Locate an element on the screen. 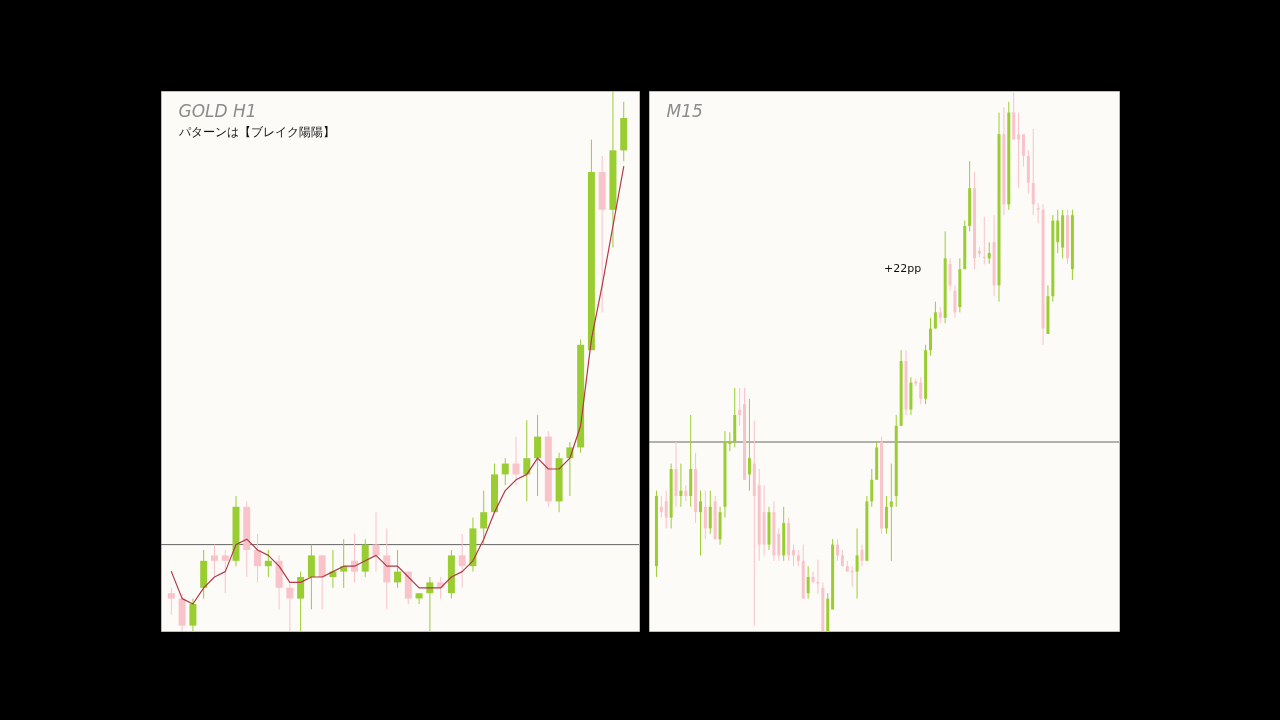  annotation: +22pp is located at coordinates (903, 269).